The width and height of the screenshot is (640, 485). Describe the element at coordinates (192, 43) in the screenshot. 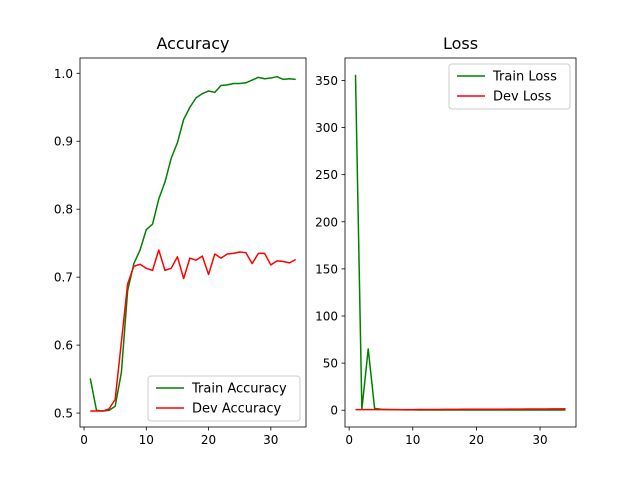

I see `chart-title: Accuracy` at that location.